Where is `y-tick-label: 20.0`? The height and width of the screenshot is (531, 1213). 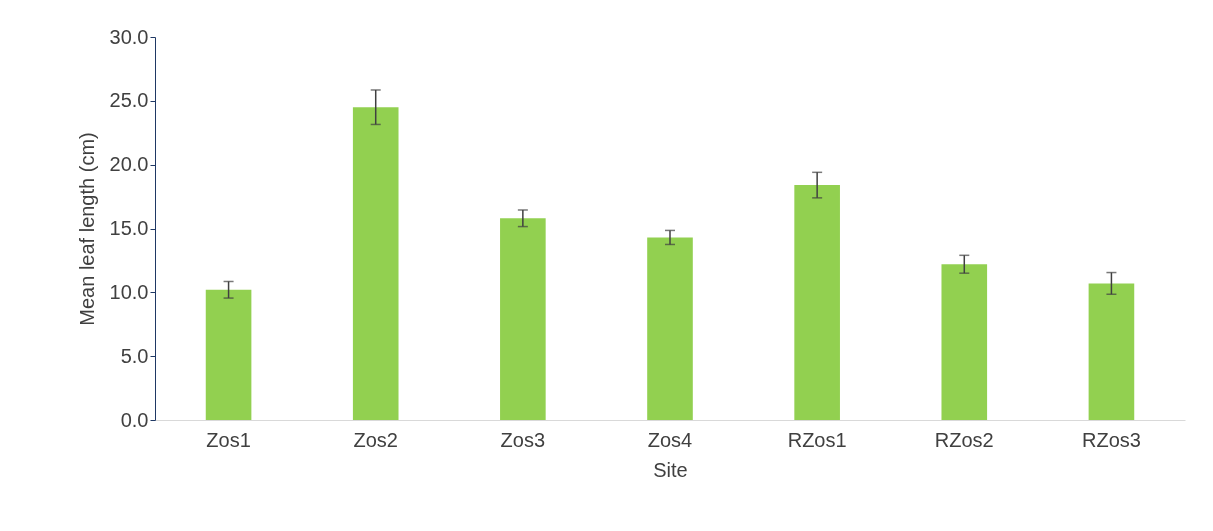 y-tick-label: 20.0 is located at coordinates (129, 164).